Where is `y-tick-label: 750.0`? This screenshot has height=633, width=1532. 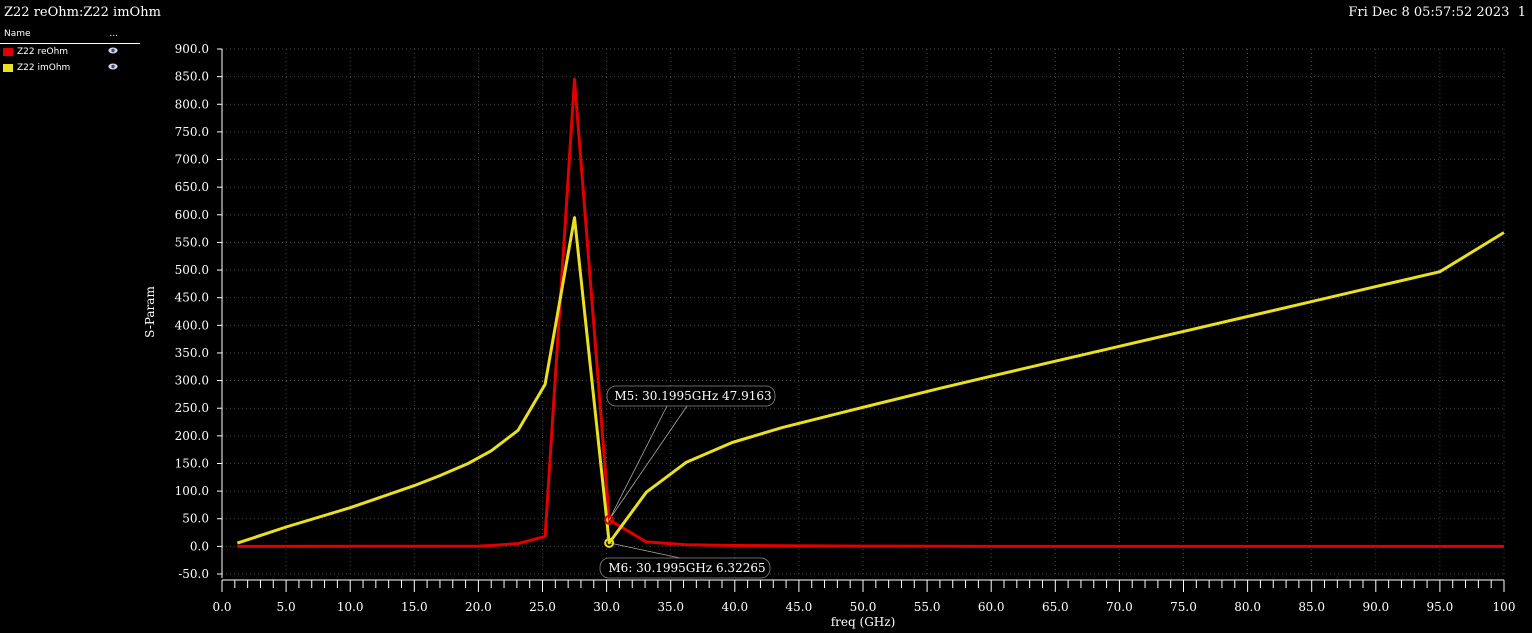
y-tick-label: 750.0 is located at coordinates (192, 132).